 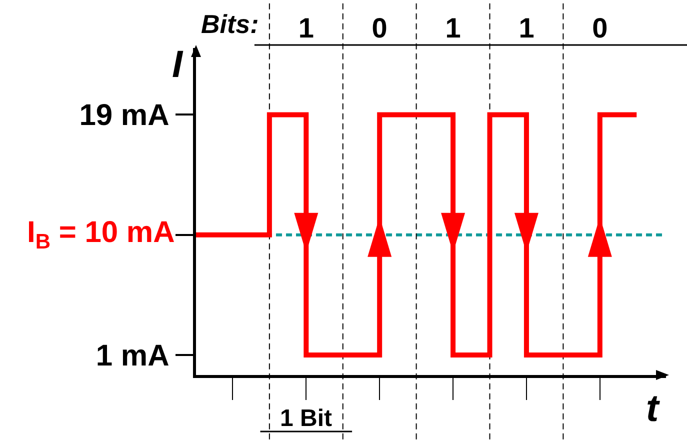 What do you see at coordinates (230, 24) in the screenshot?
I see `x2-axis-title: Bits:` at bounding box center [230, 24].